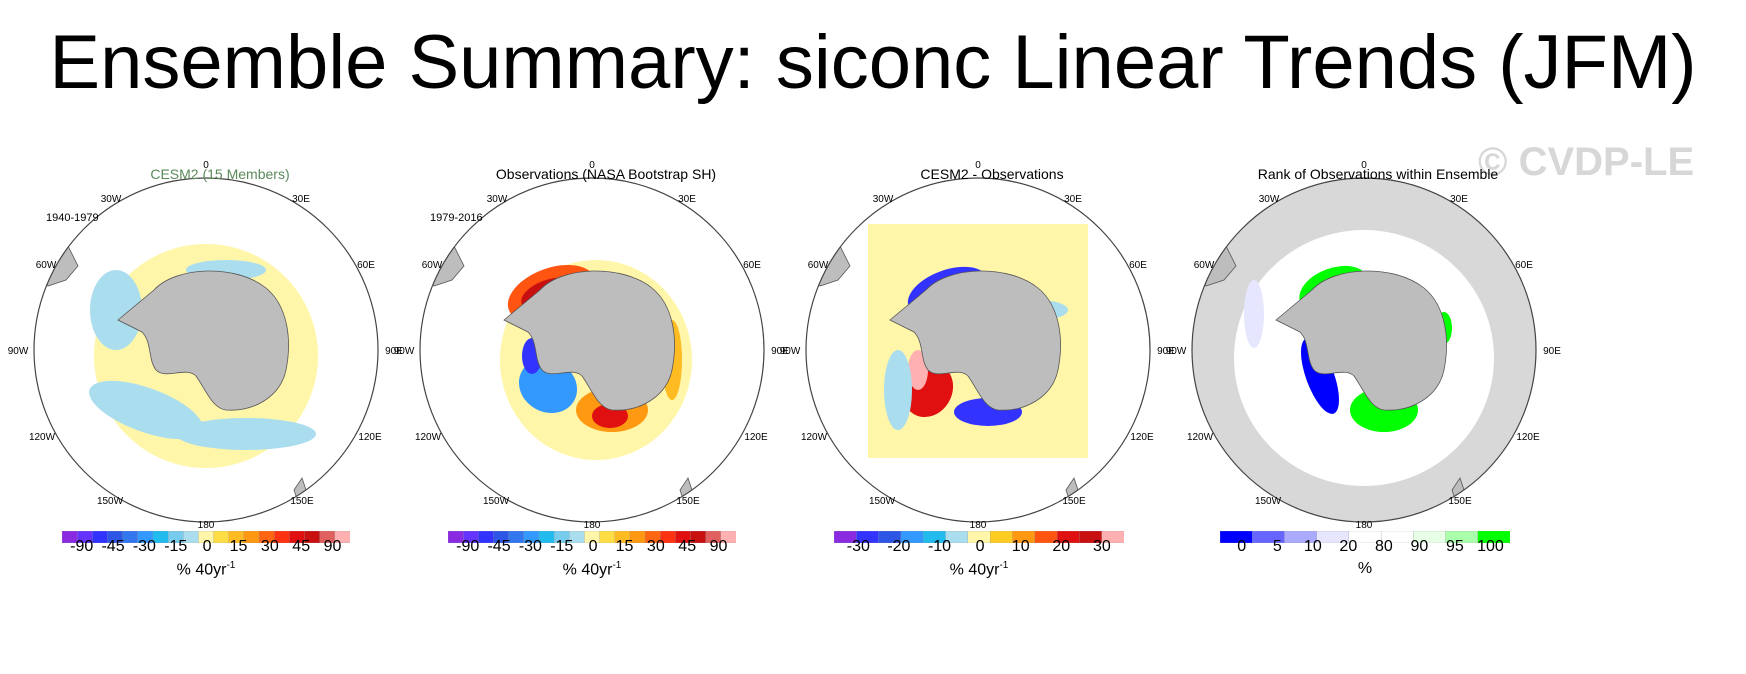  I want to click on period-label: 1940-1979, so click(72, 218).